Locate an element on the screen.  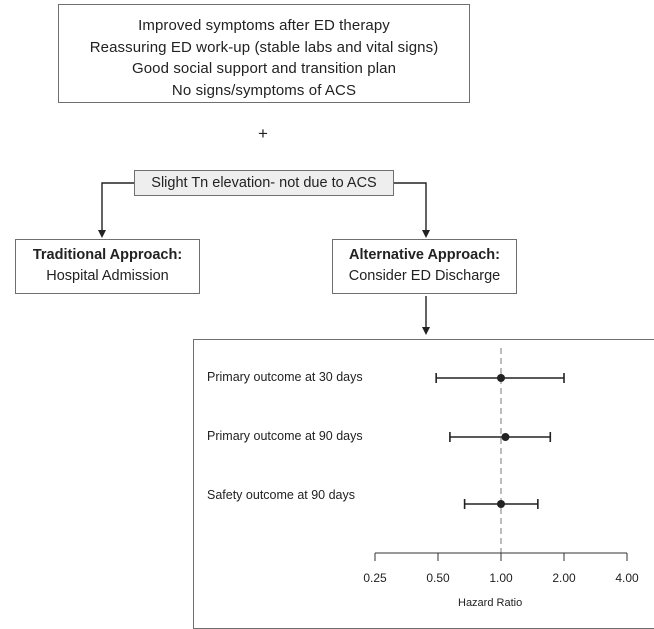
plus-sign: + is located at coordinates (263, 133).